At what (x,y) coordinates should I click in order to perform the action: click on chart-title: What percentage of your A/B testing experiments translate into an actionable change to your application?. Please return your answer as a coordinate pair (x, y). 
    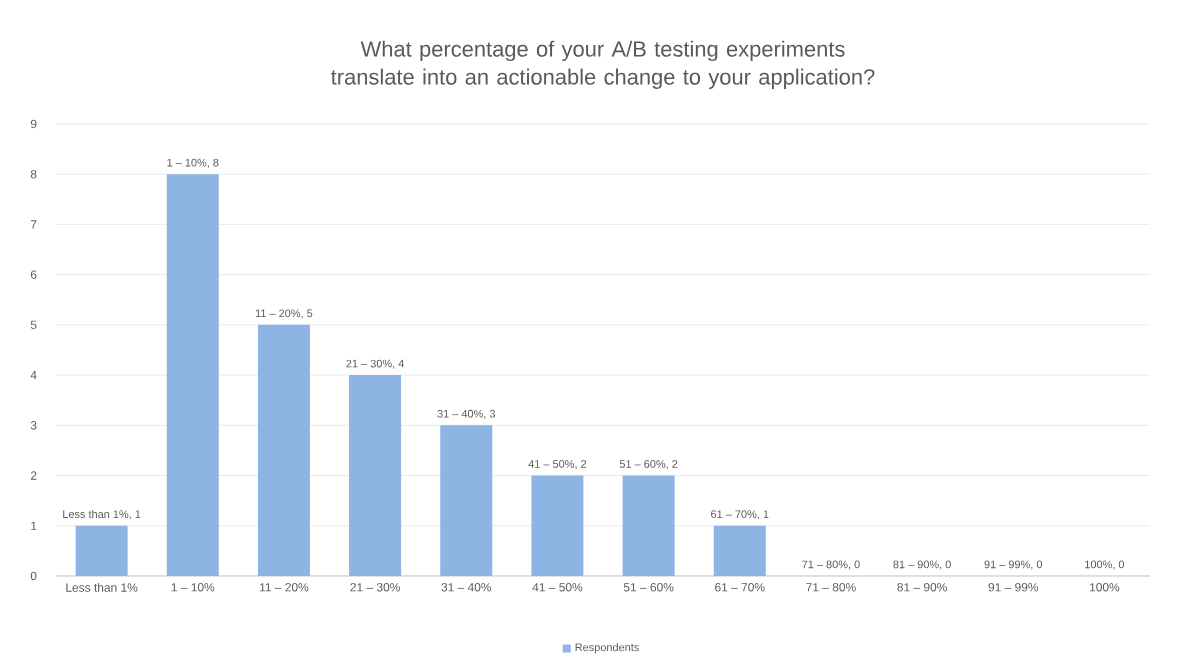
    Looking at the image, I should click on (603, 64).